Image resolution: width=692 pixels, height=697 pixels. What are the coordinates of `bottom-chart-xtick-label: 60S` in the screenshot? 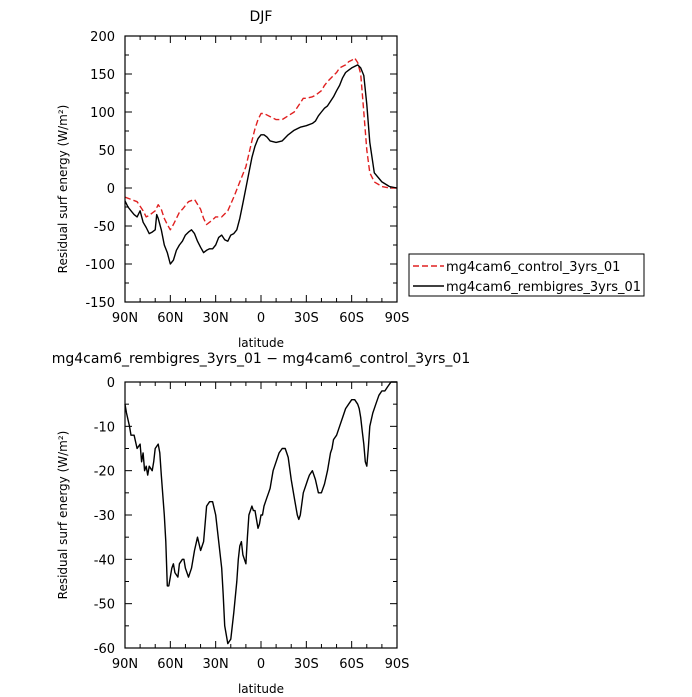 It's located at (351, 664).